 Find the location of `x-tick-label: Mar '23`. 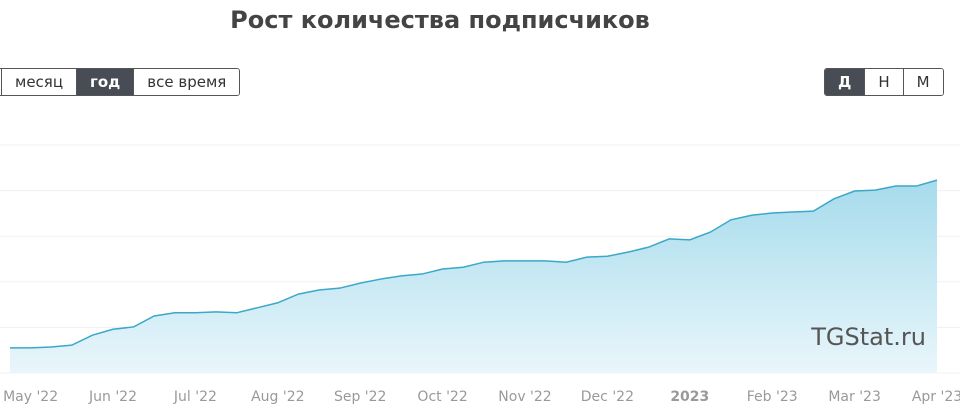

x-tick-label: Mar '23 is located at coordinates (854, 397).